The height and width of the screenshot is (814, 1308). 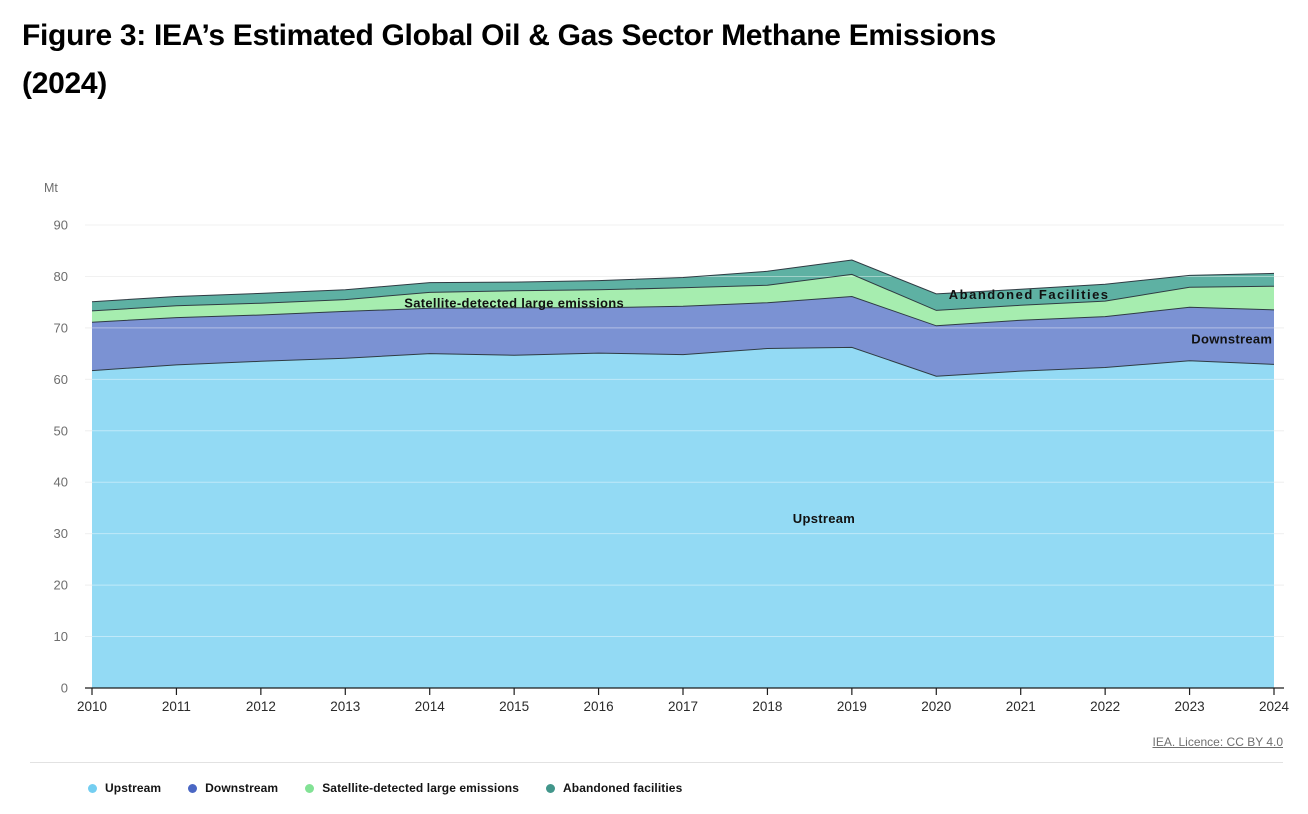 I want to click on y-tick-label: 40, so click(x=61, y=482).